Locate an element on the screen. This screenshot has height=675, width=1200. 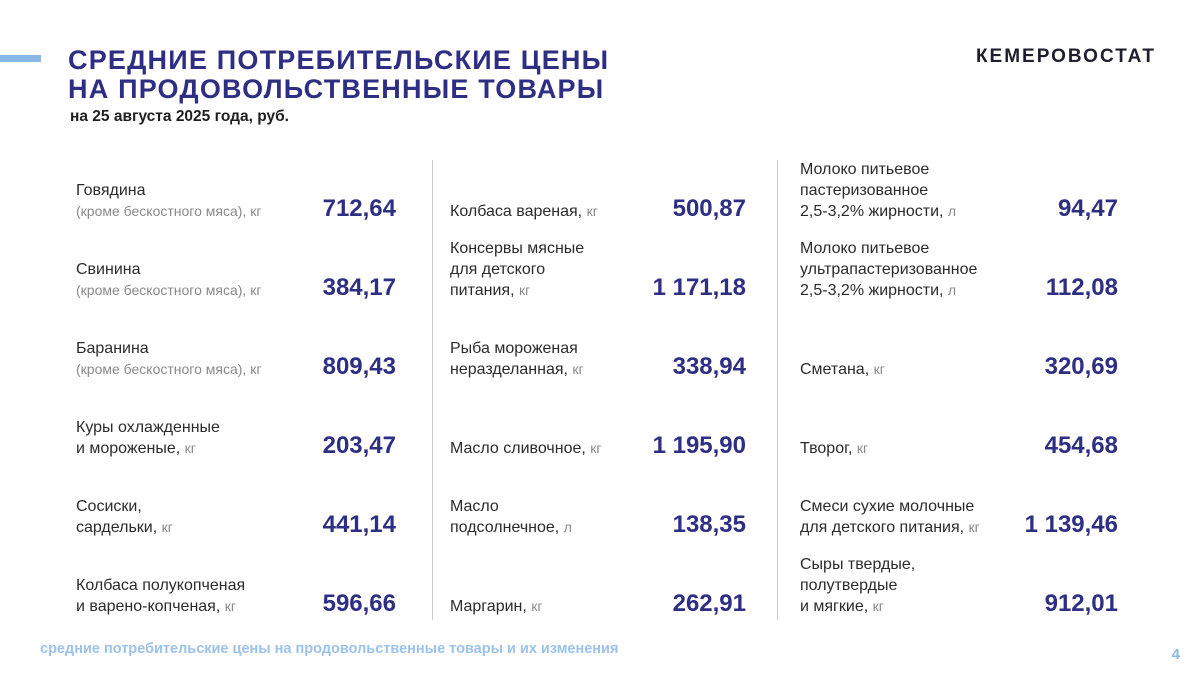
price-value: 912,01 is located at coordinates (1081, 603).